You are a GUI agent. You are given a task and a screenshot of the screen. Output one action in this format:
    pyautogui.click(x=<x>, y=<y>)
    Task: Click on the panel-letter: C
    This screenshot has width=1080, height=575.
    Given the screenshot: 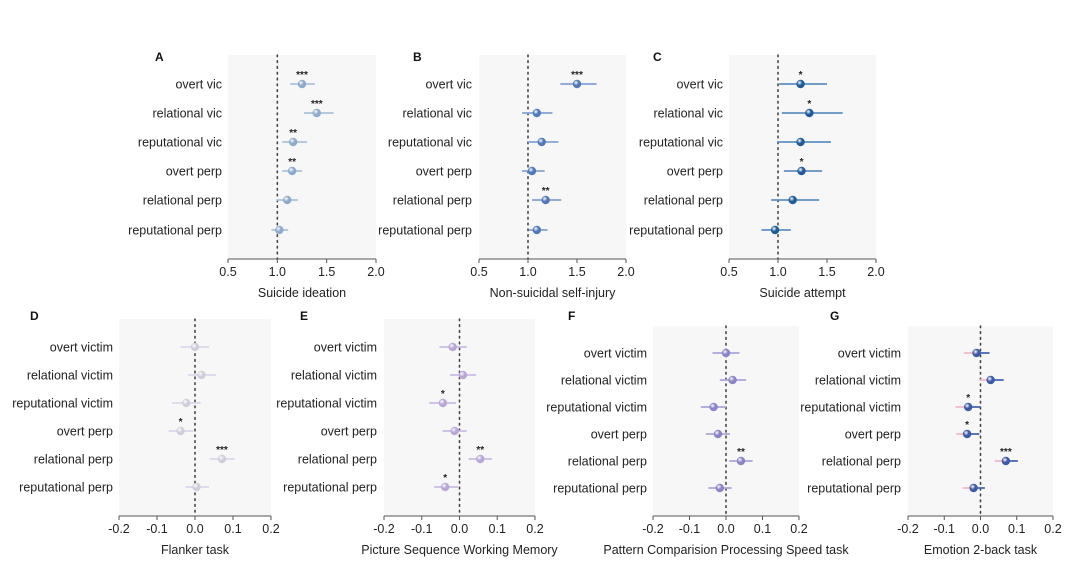 What is the action you would take?
    pyautogui.click(x=657, y=57)
    